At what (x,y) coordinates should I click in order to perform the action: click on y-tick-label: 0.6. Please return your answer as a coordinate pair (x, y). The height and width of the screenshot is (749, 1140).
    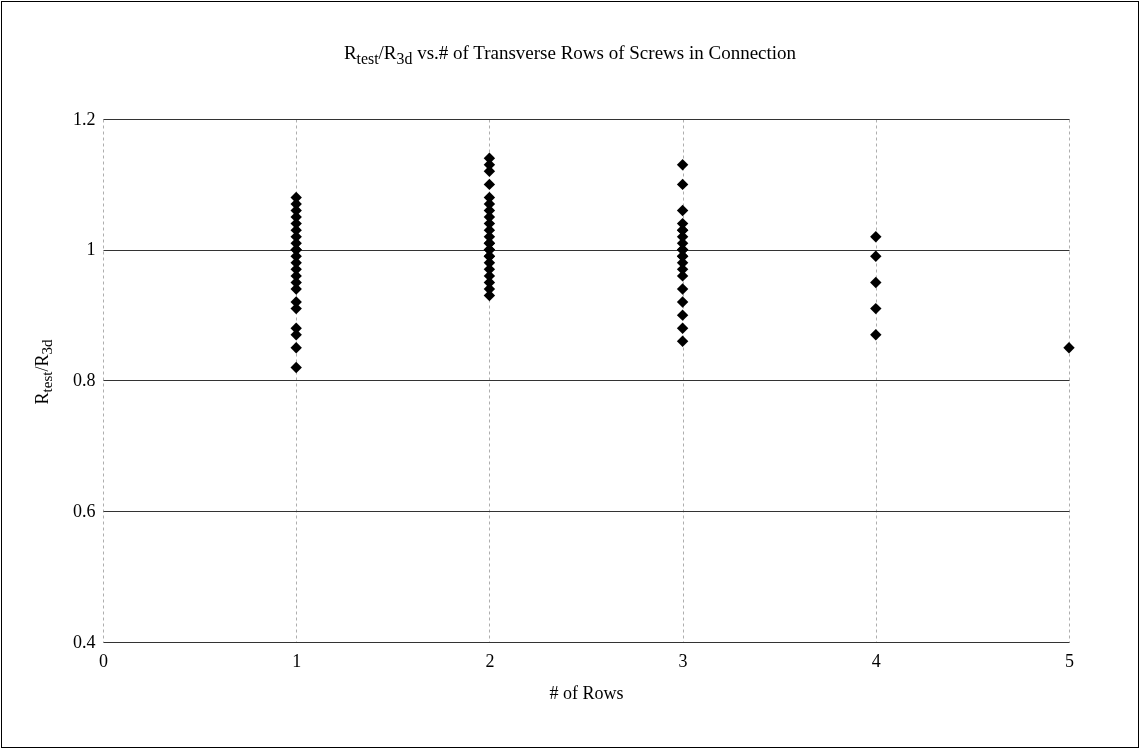
    Looking at the image, I should click on (84, 510).